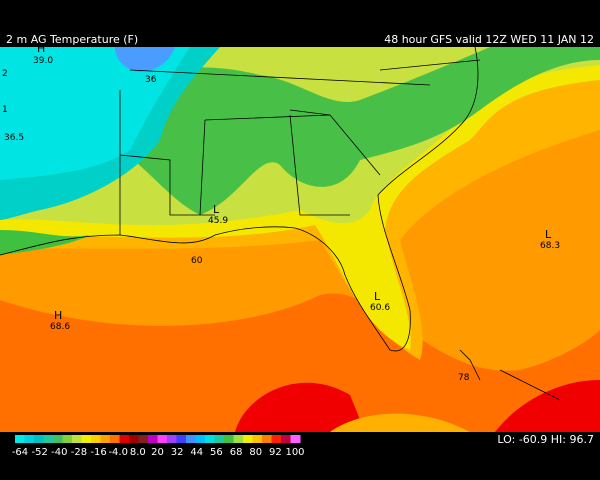  Describe the element at coordinates (218, 221) in the screenshot. I see `value-label: 45.9` at that location.